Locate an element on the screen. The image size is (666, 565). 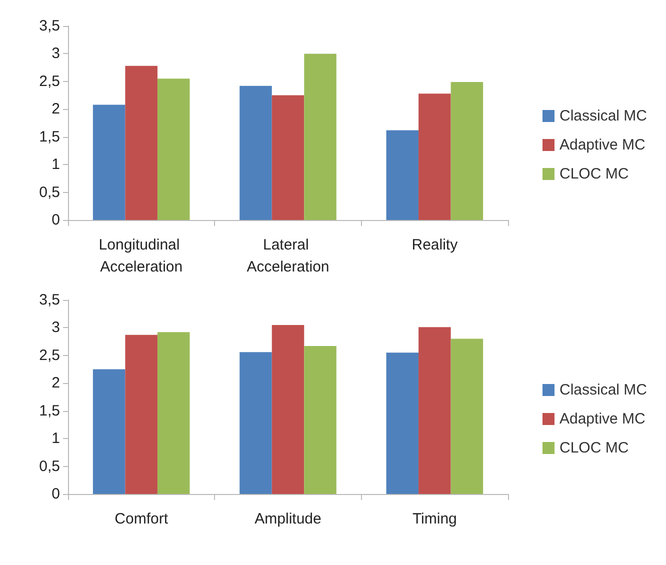
x-tick-label: Reality is located at coordinates (435, 245).